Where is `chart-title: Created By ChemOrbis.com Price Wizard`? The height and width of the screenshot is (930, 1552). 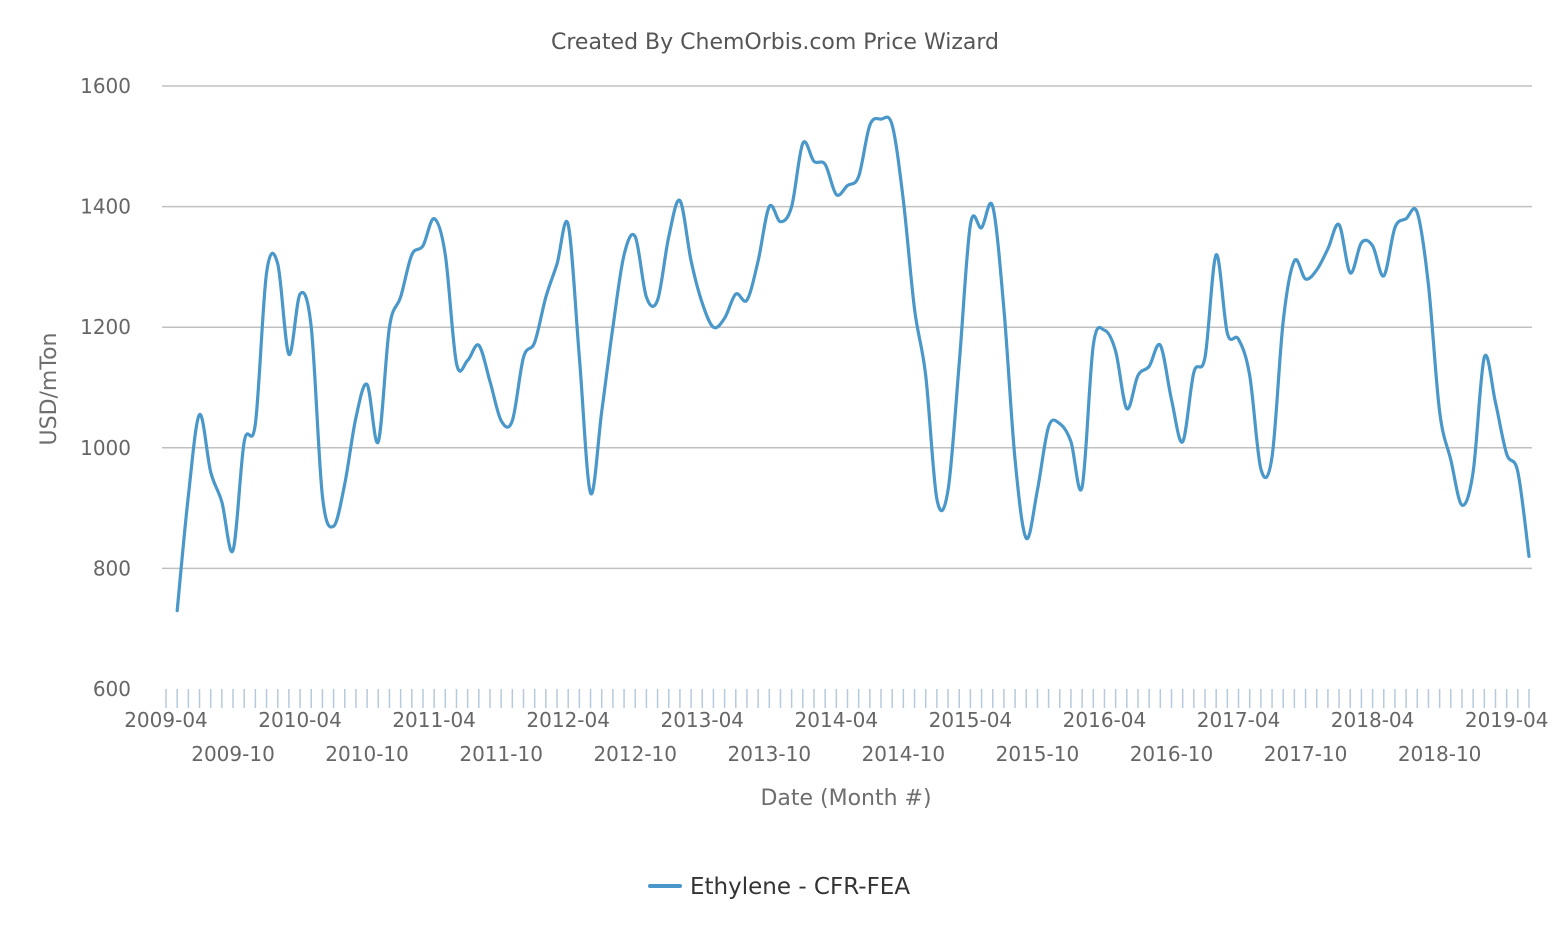
chart-title: Created By ChemOrbis.com Price Wizard is located at coordinates (775, 42).